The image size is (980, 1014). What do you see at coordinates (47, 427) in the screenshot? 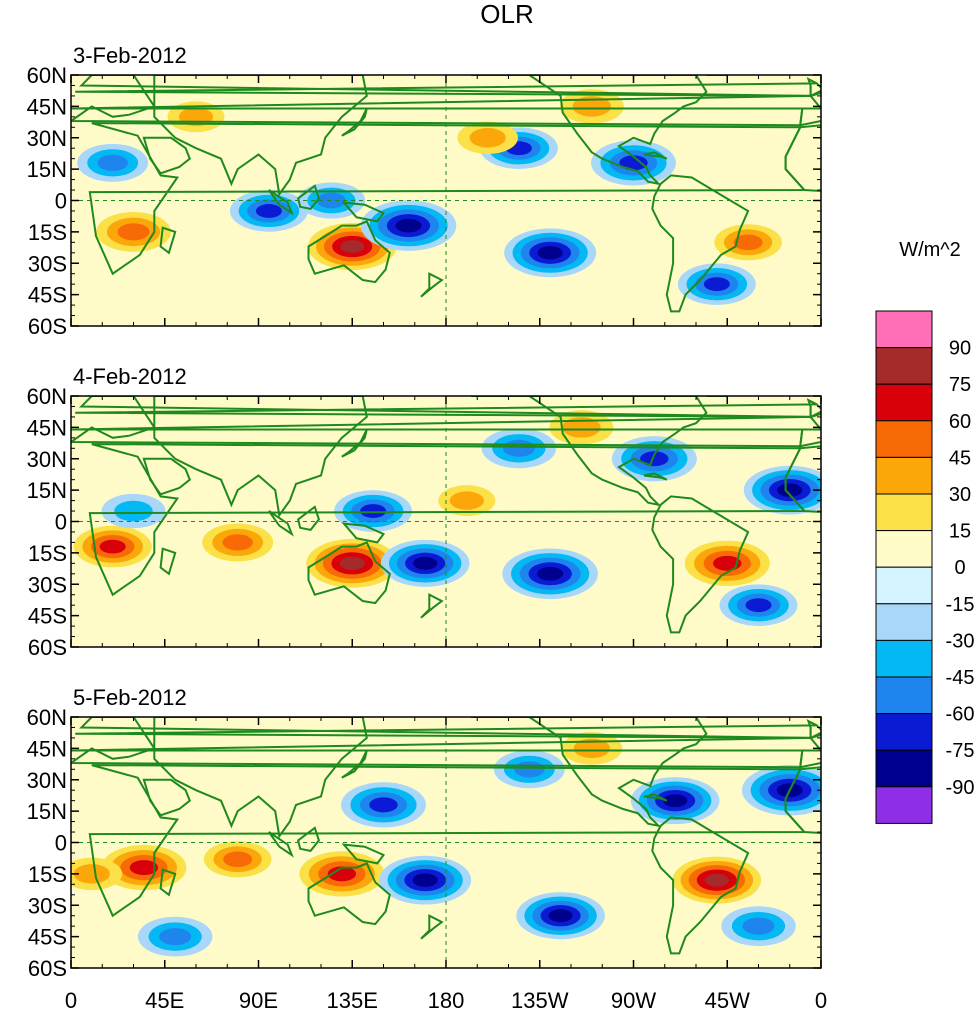
I see `y-tick-label: 45N` at bounding box center [47, 427].